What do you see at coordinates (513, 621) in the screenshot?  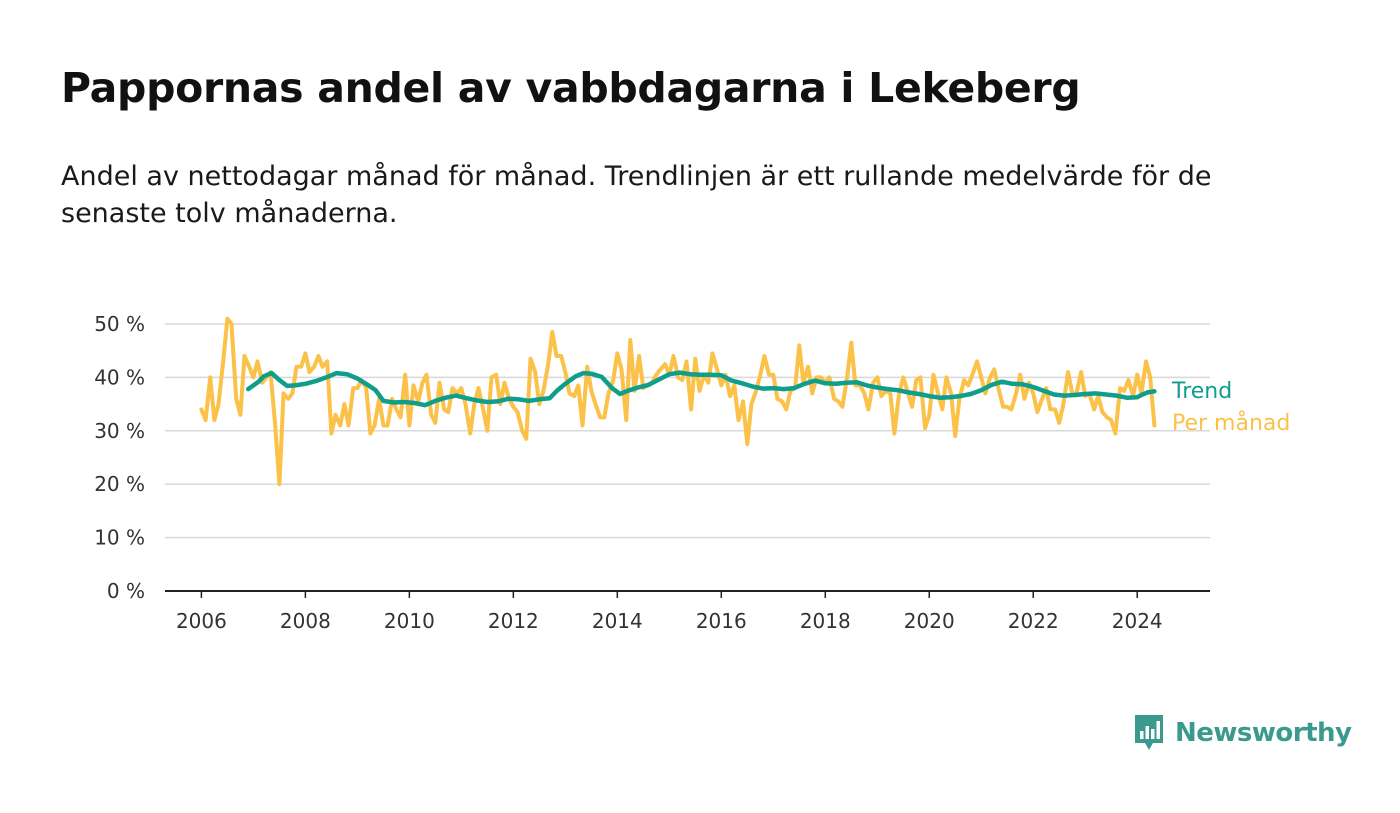 I see `x-tick-label: 2012` at bounding box center [513, 621].